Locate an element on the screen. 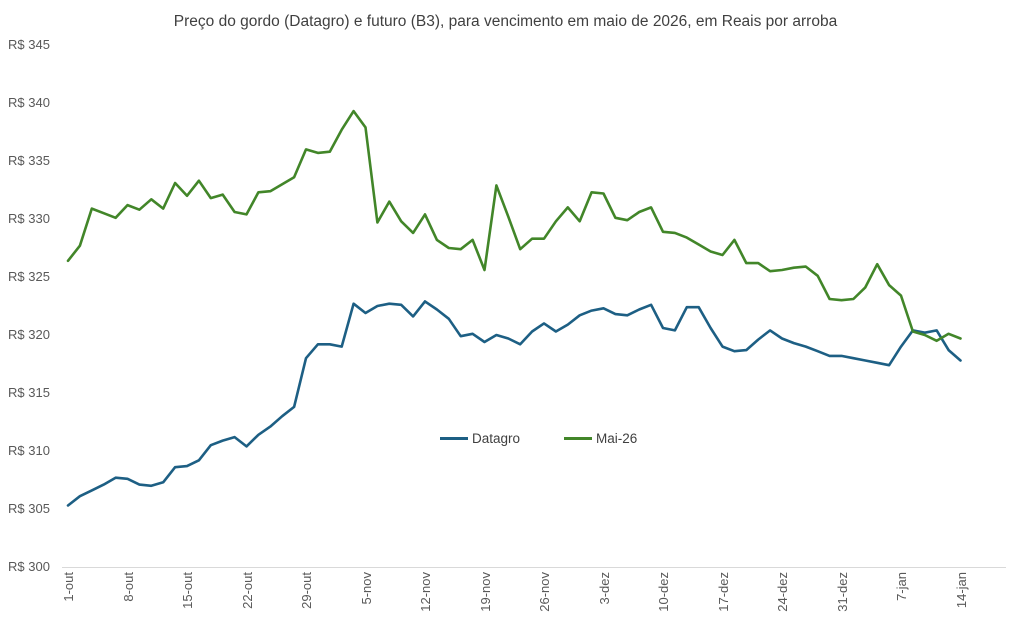 This screenshot has height=629, width=1011. y-axis-tick-label: R$ 300 is located at coordinates (29, 566).